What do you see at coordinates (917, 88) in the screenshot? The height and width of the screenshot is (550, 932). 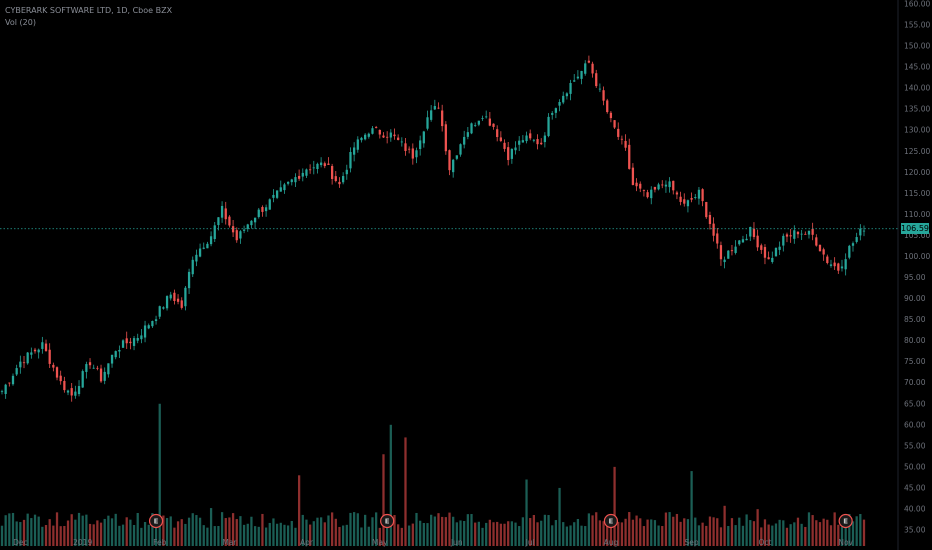 I see `y-tick-label: 140.00` at bounding box center [917, 88].